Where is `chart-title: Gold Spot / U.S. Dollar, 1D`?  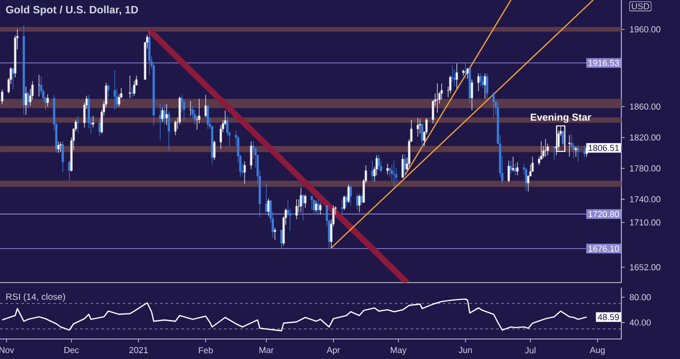 chart-title: Gold Spot / U.S. Dollar, 1D is located at coordinates (72, 11).